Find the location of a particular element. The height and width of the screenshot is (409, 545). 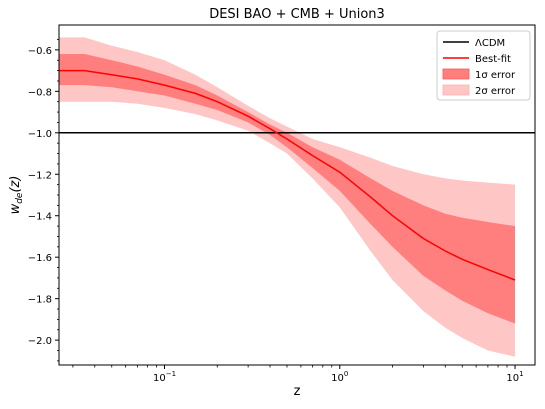

legend-label: 1σ error is located at coordinates (495, 75).